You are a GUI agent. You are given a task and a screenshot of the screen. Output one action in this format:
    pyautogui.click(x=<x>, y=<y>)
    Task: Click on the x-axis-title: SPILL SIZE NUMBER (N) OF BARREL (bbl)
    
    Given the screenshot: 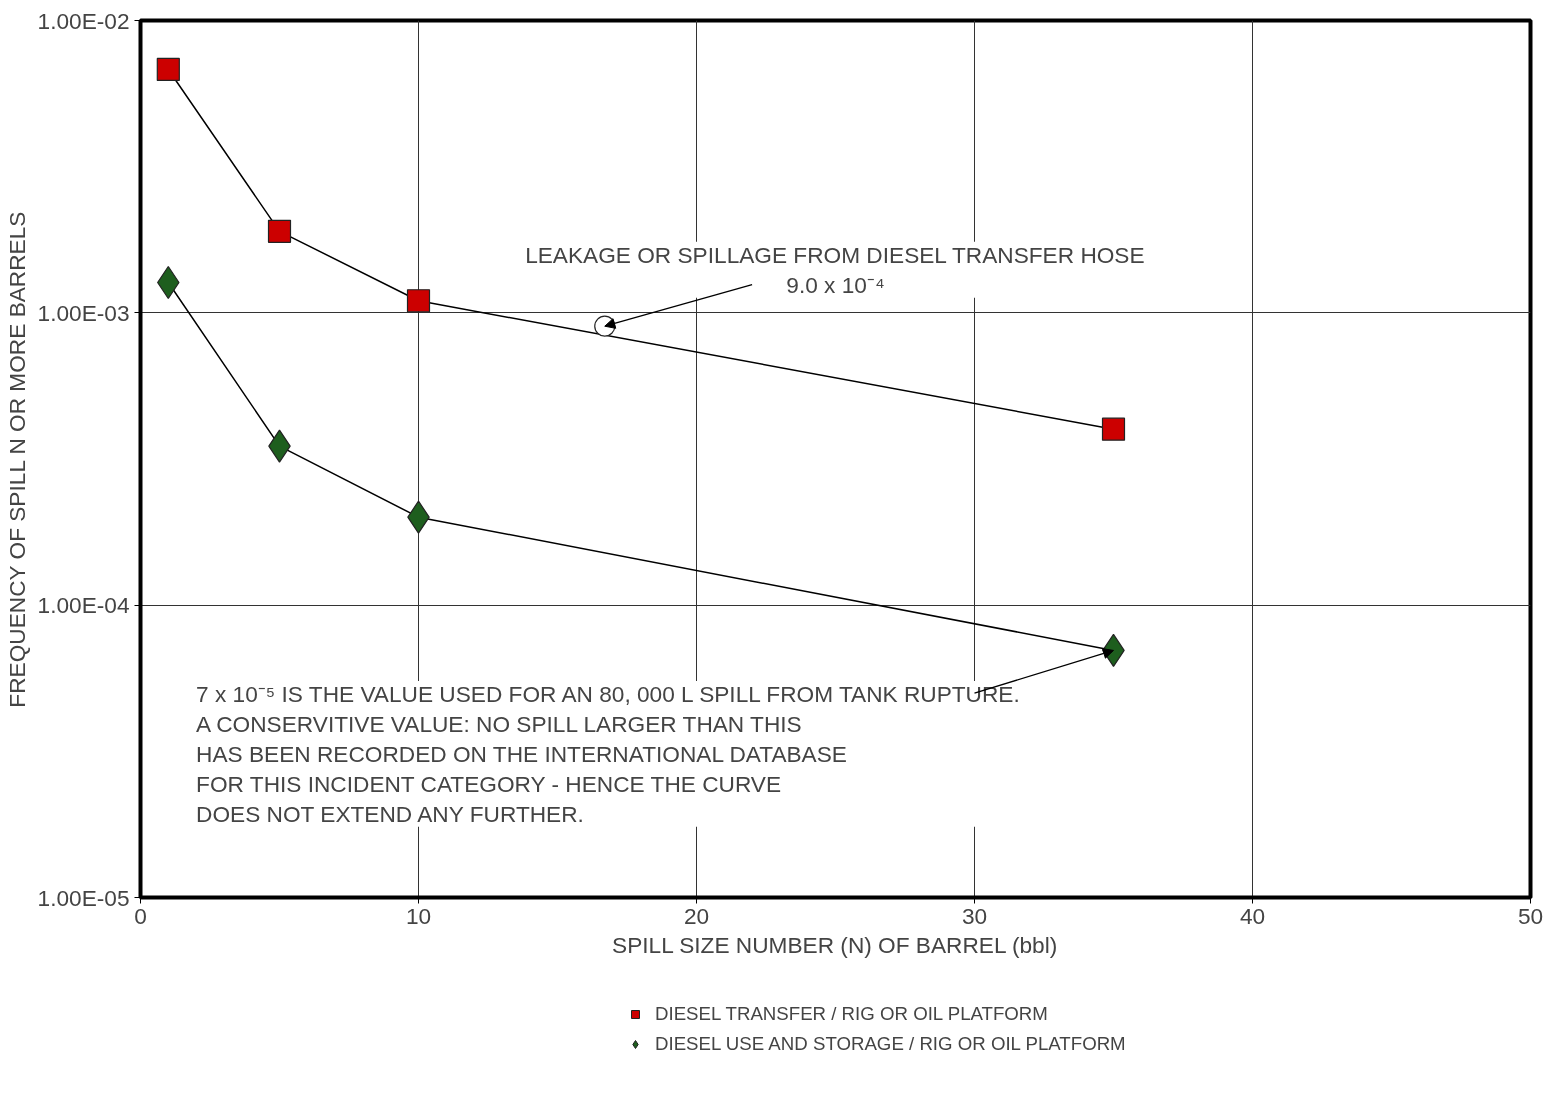 What is the action you would take?
    pyautogui.click(x=835, y=944)
    